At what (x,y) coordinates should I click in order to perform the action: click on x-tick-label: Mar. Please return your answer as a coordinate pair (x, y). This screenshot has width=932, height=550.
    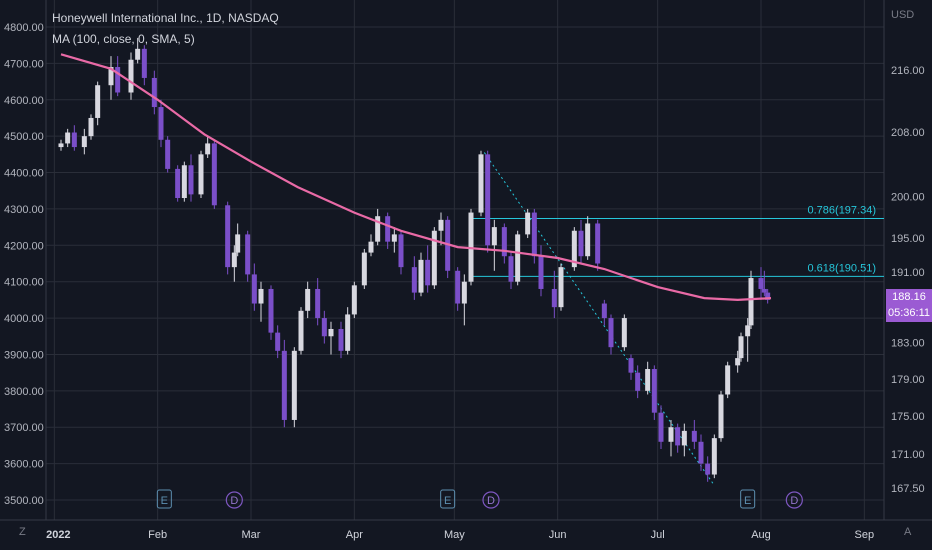
    Looking at the image, I should click on (251, 535).